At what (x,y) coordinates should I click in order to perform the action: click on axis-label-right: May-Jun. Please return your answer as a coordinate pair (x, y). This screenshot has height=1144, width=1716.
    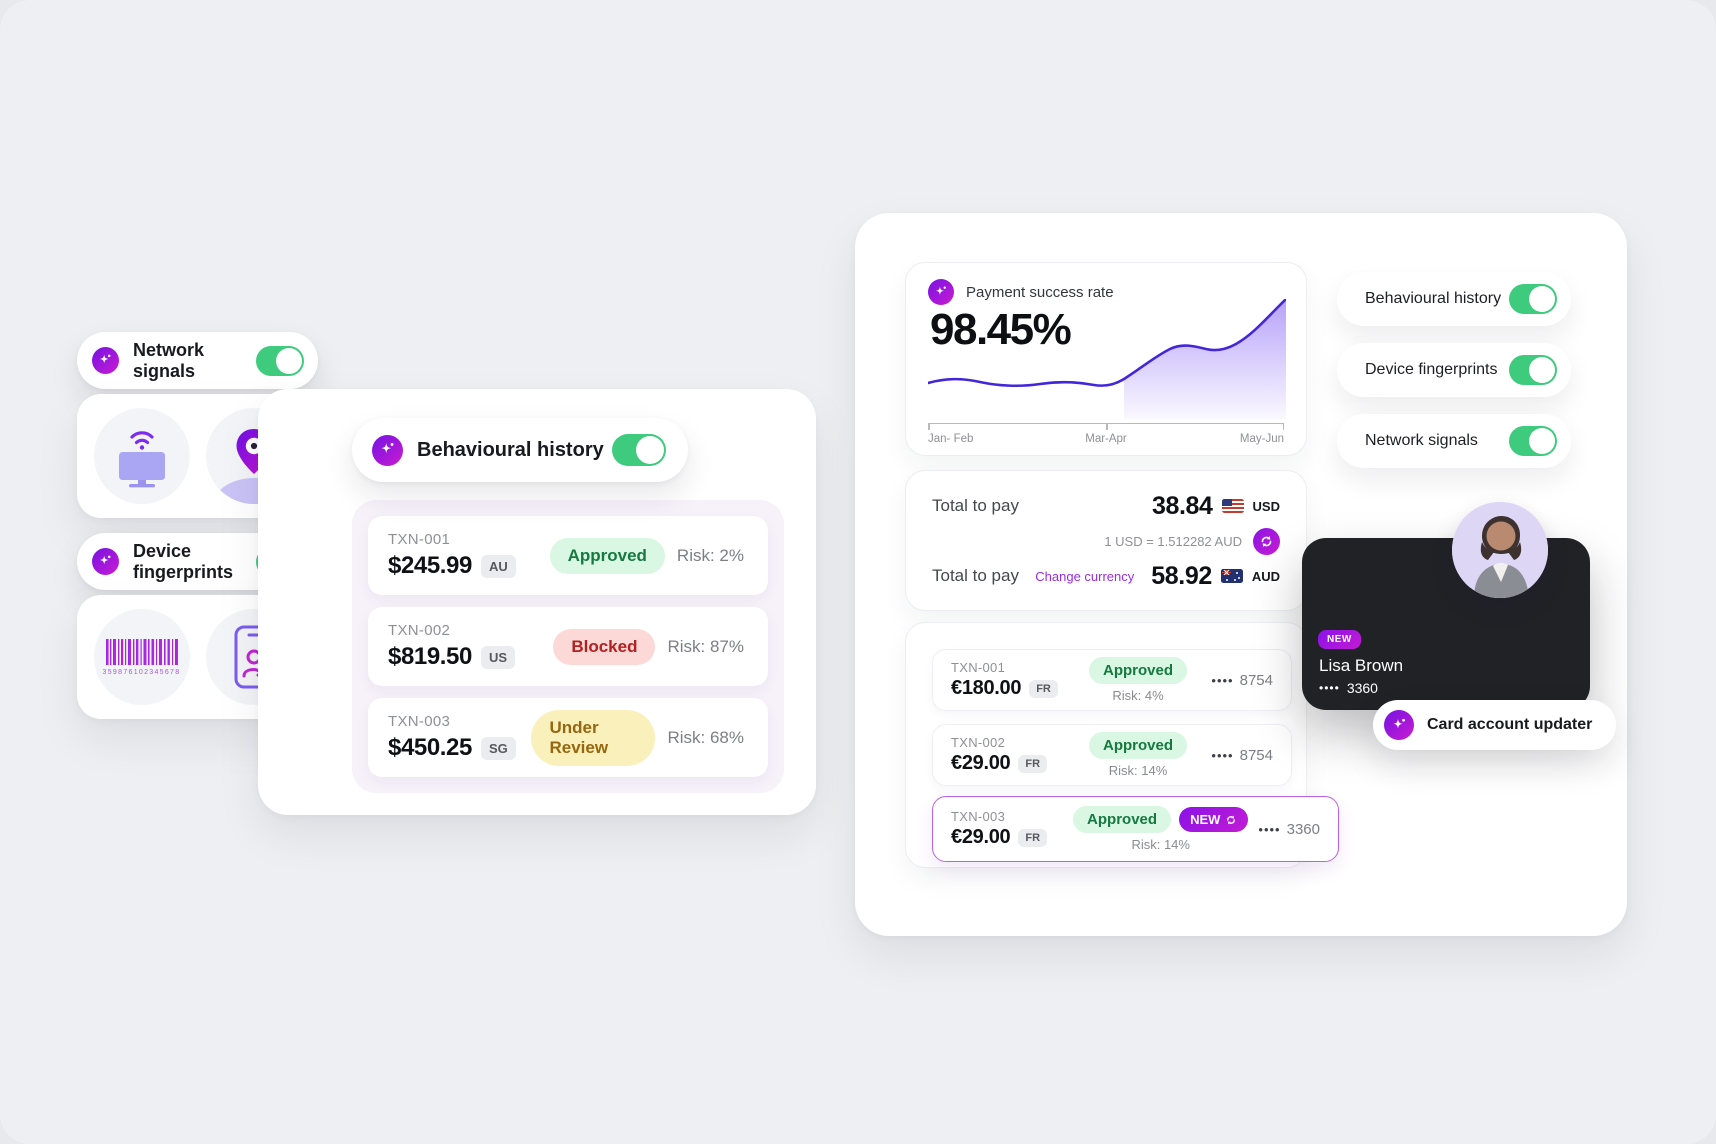
    Looking at the image, I should click on (1261, 439).